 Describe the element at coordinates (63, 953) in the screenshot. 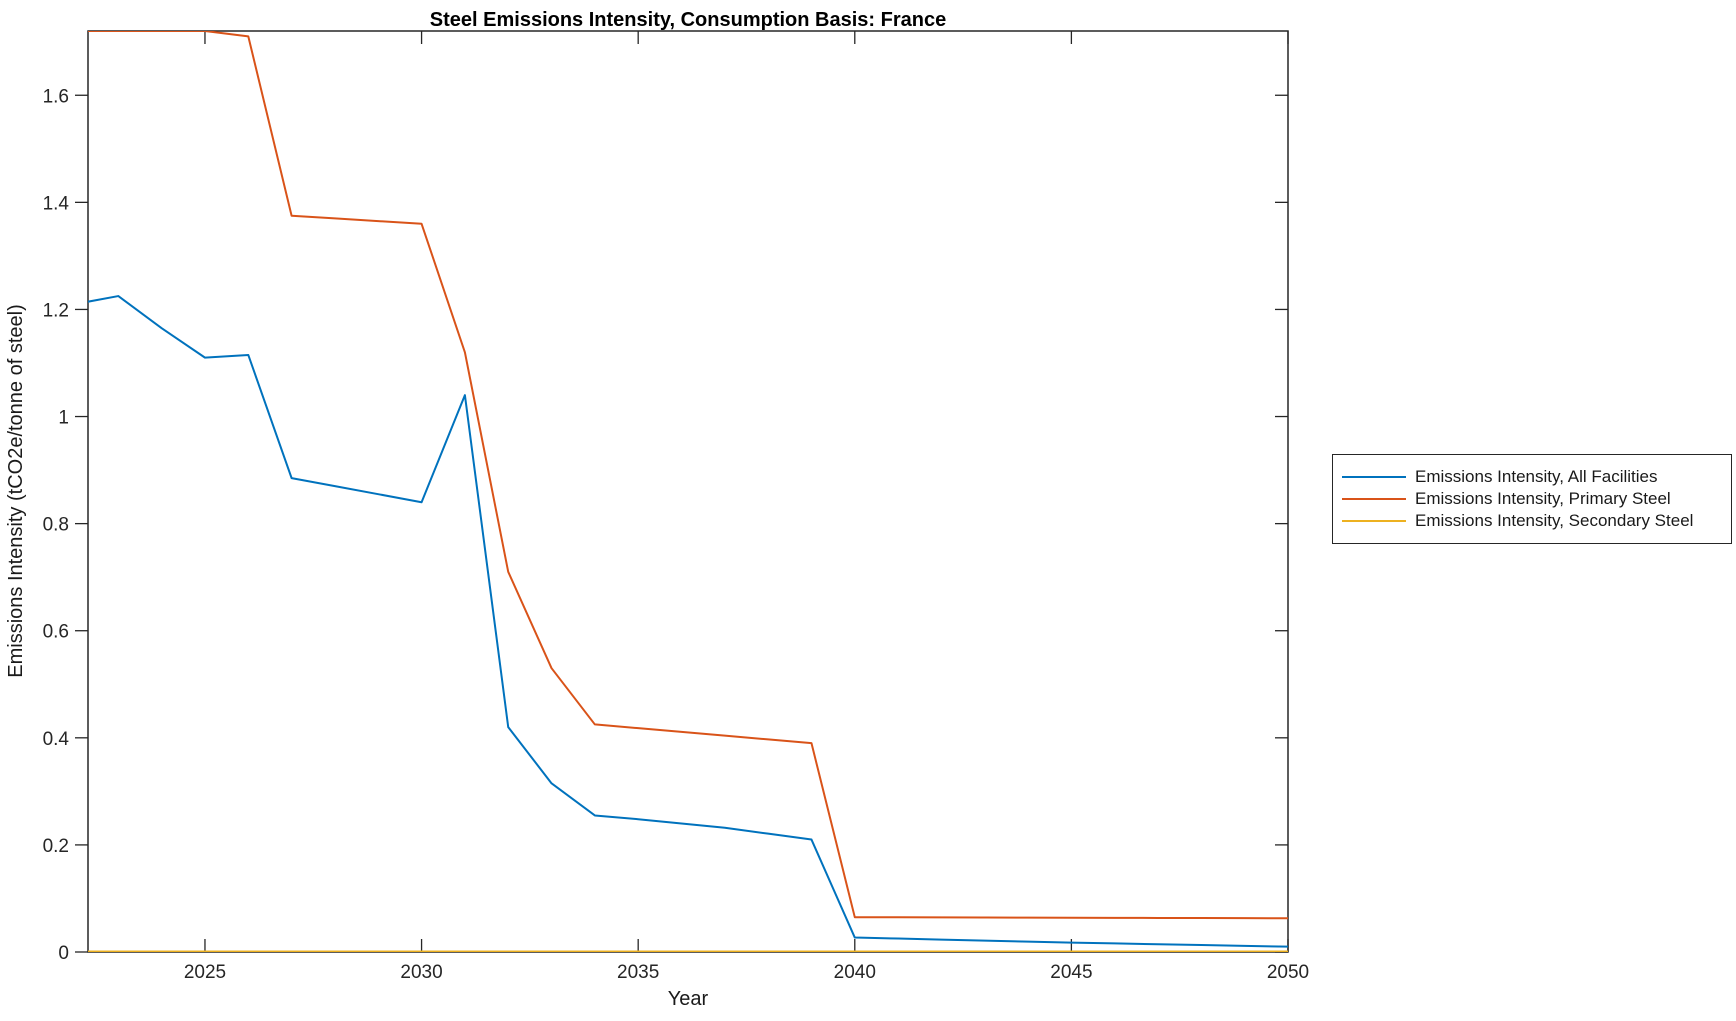

I see `y-tick-label: 0` at that location.